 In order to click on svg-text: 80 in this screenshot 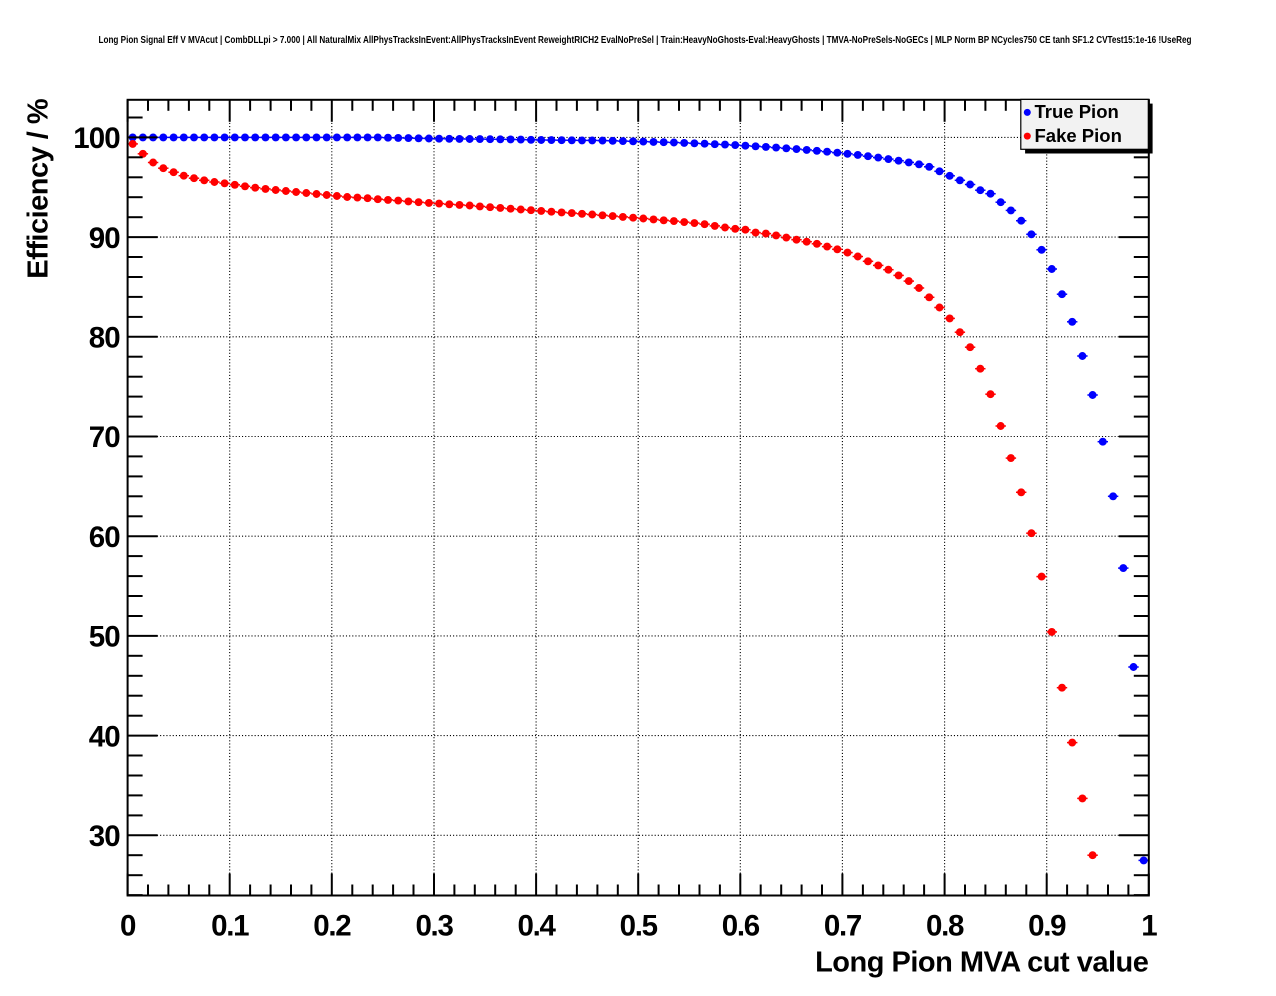, I will do `click(105, 338)`.